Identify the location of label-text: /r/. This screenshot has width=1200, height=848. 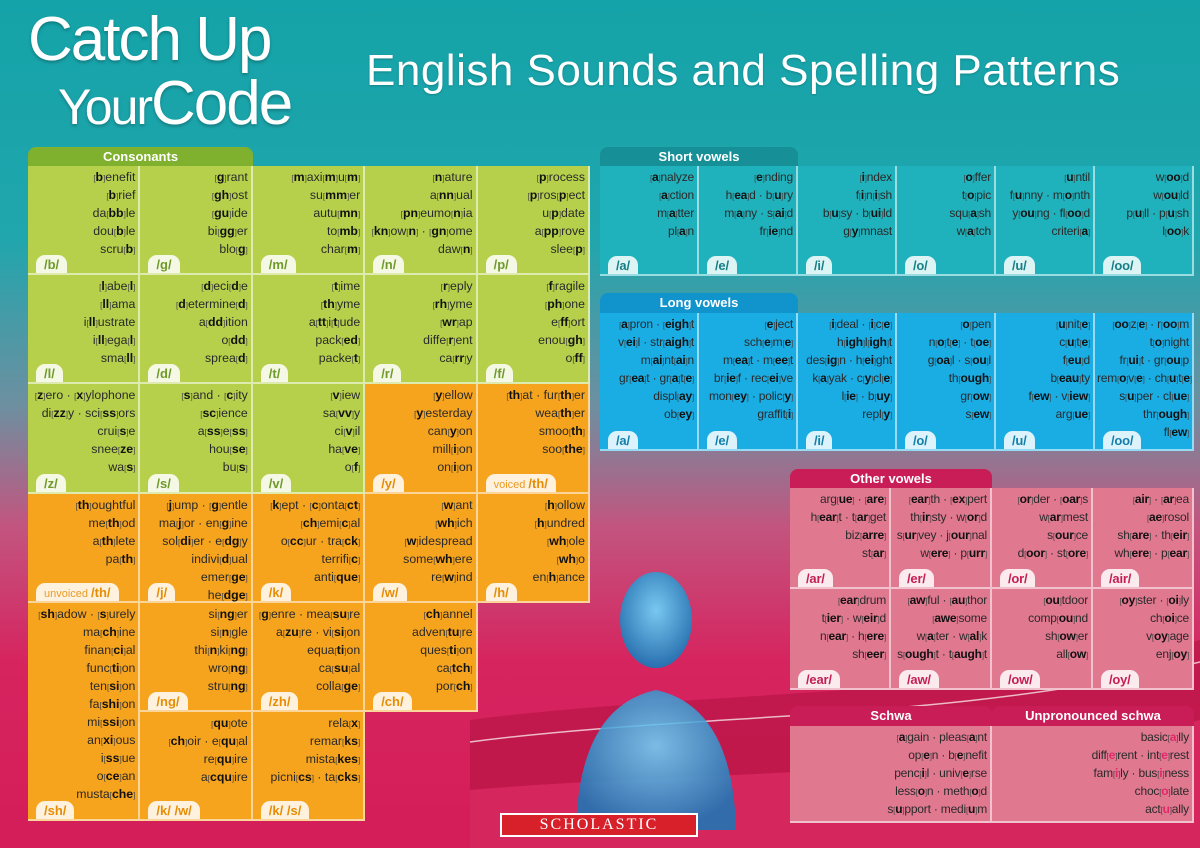
(387, 374).